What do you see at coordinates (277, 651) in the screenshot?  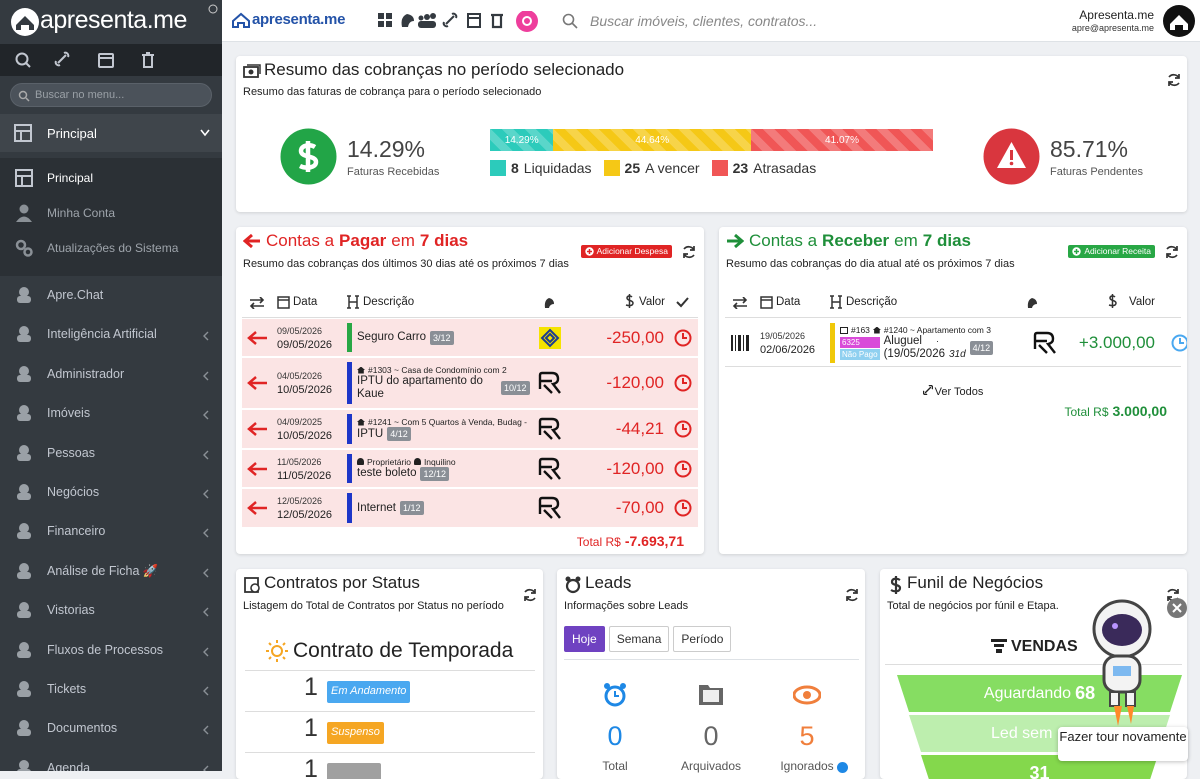 I see `sun-icon` at bounding box center [277, 651].